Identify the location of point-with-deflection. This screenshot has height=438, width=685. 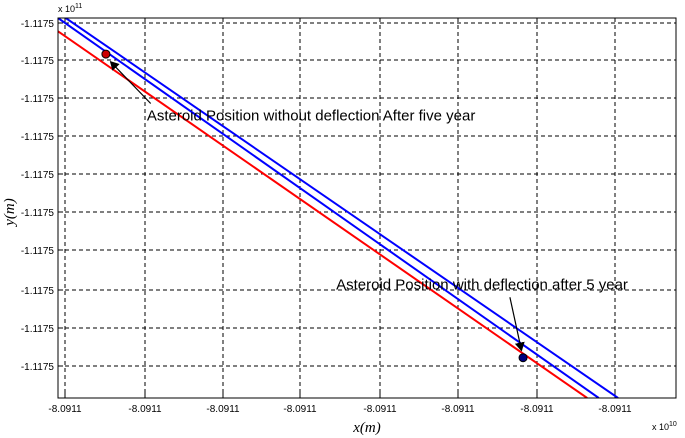
(523, 358).